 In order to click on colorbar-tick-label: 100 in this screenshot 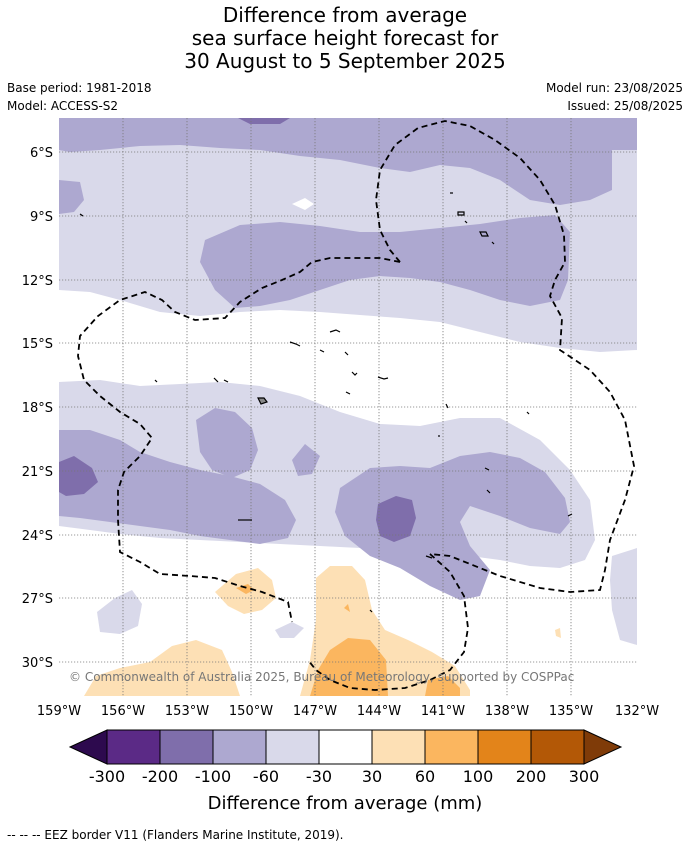, I will do `click(478, 776)`.